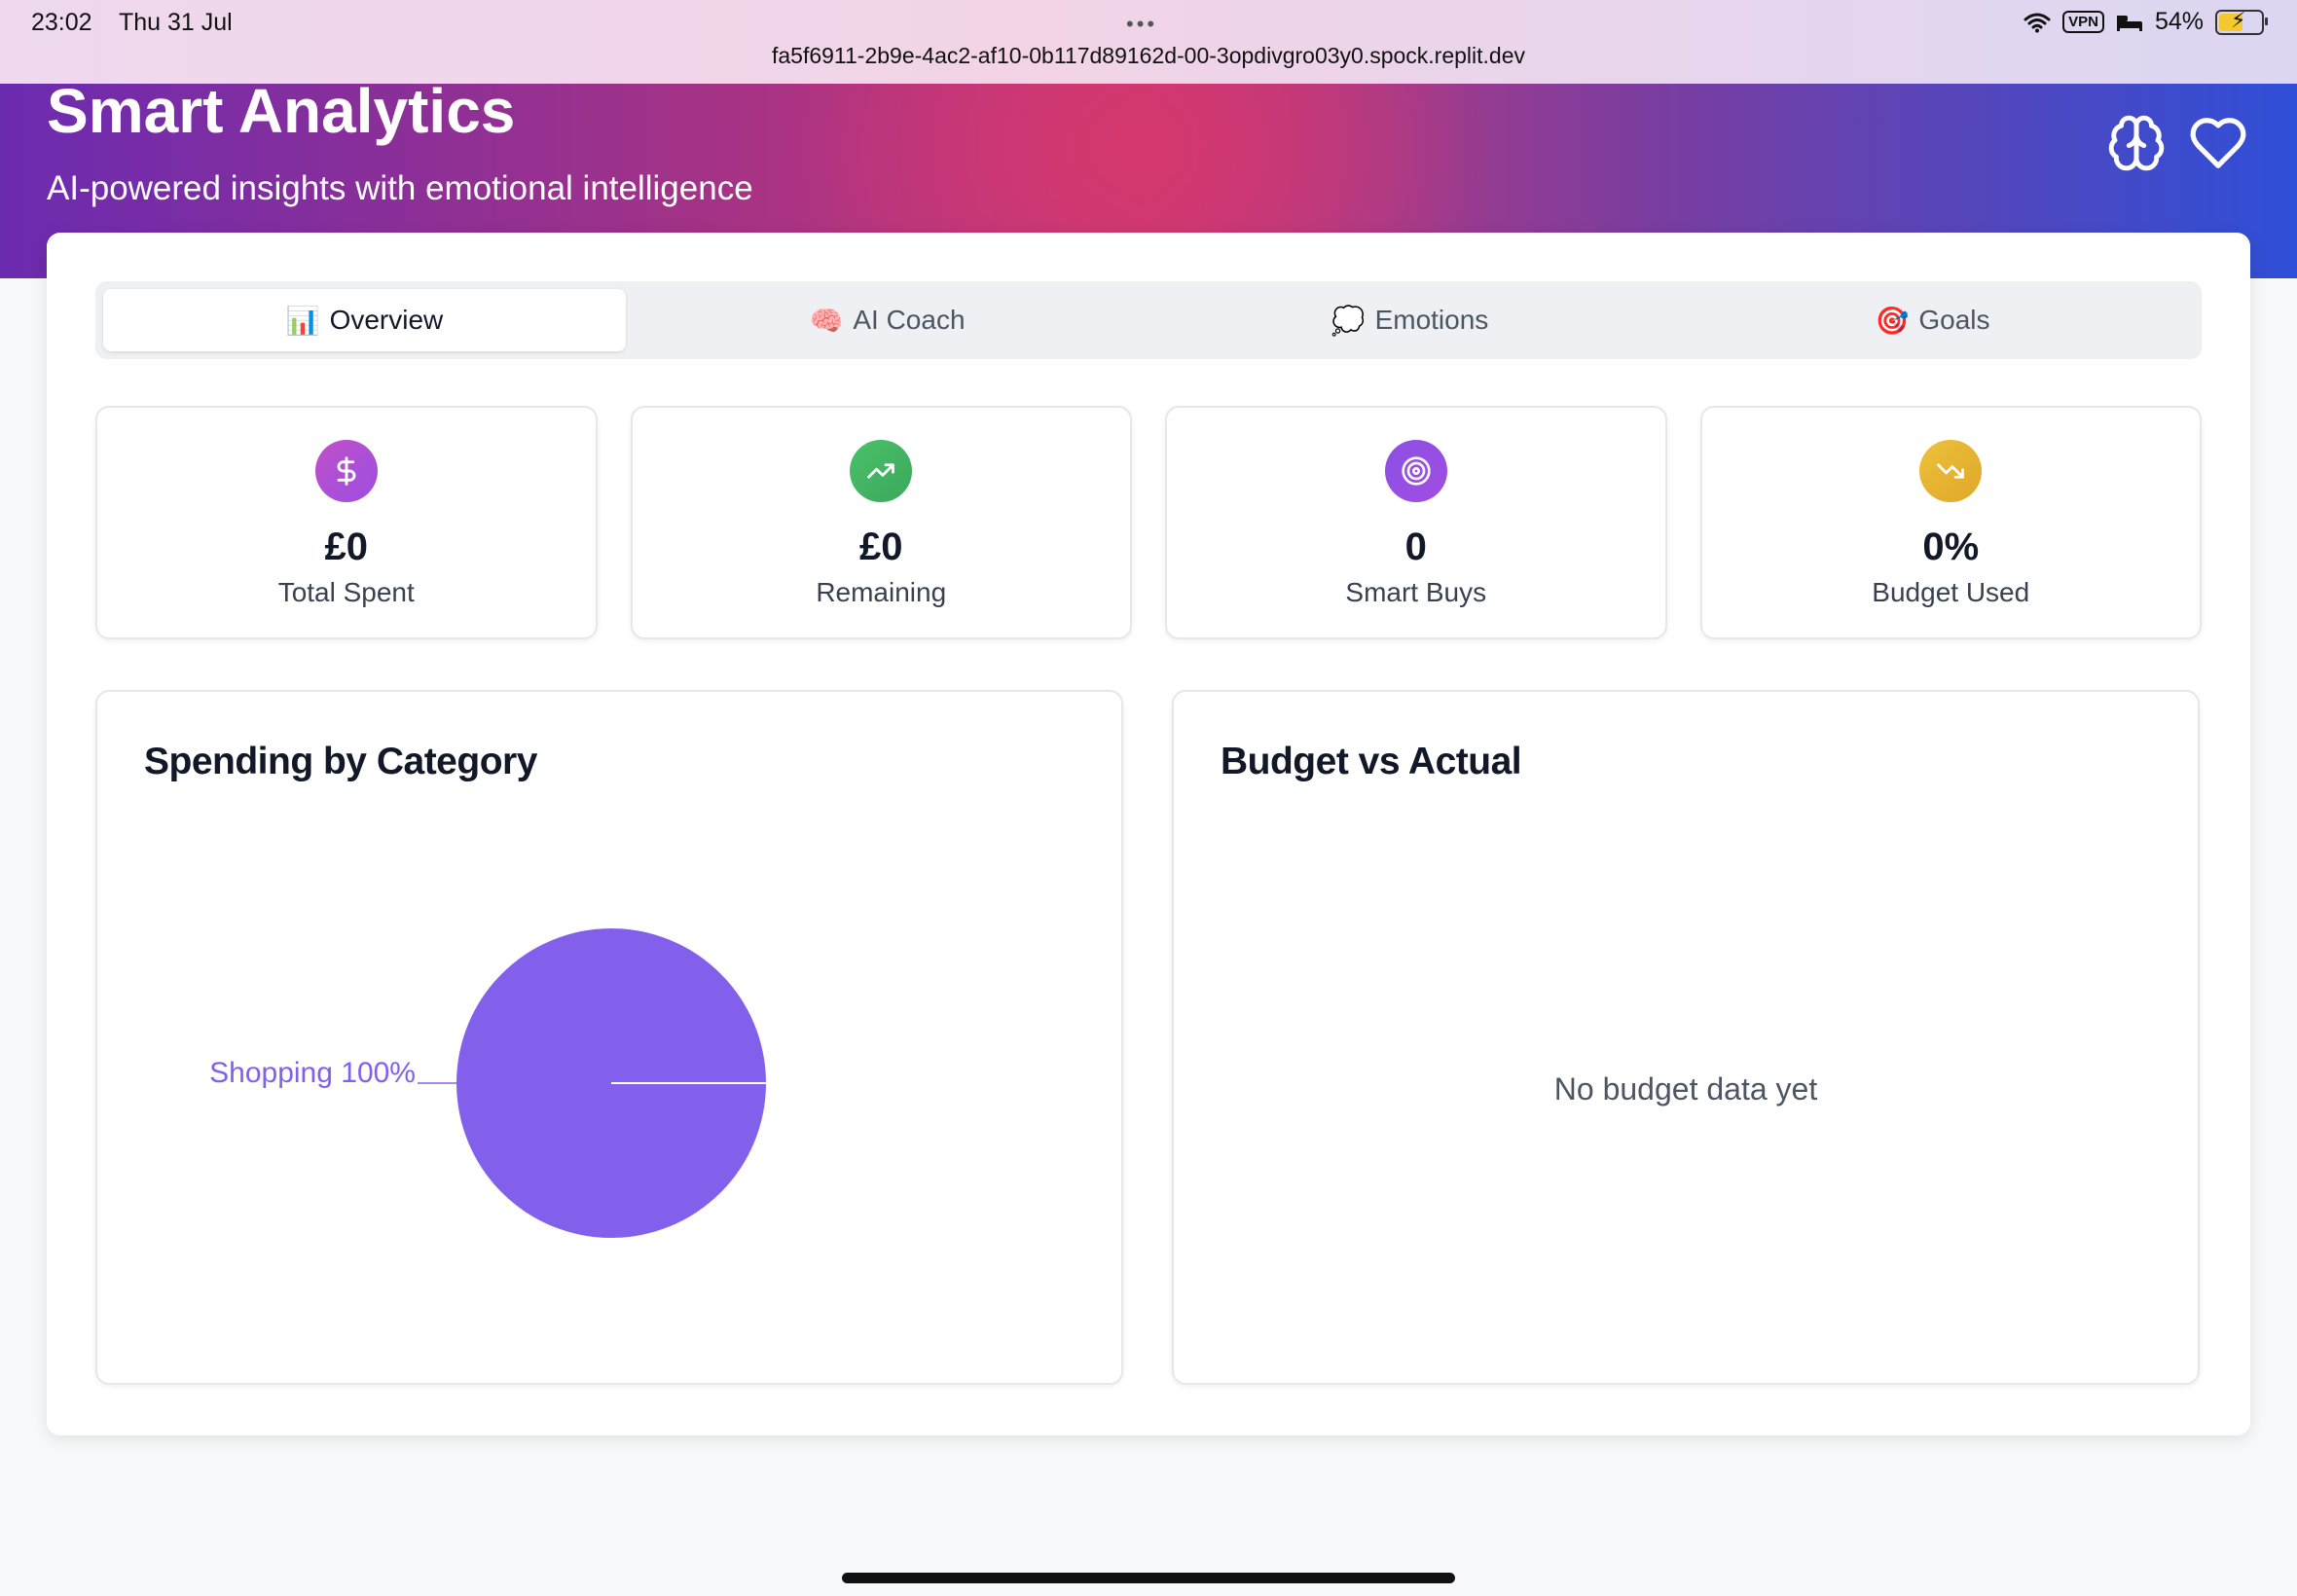 The width and height of the screenshot is (2297, 1596). What do you see at coordinates (2177, 143) in the screenshot?
I see `header-icons` at bounding box center [2177, 143].